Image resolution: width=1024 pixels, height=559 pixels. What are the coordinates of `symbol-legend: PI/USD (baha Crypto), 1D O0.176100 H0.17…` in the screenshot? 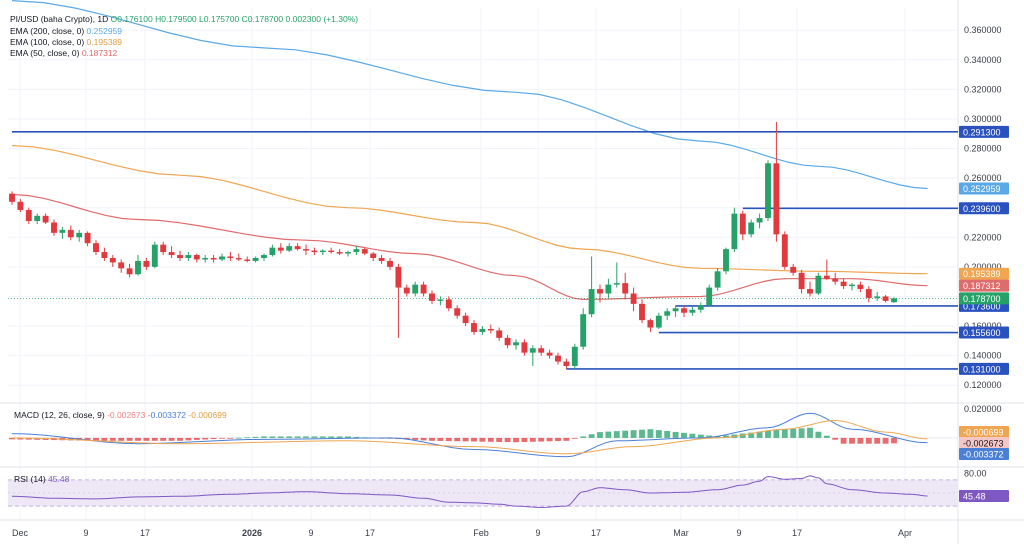 It's located at (184, 19).